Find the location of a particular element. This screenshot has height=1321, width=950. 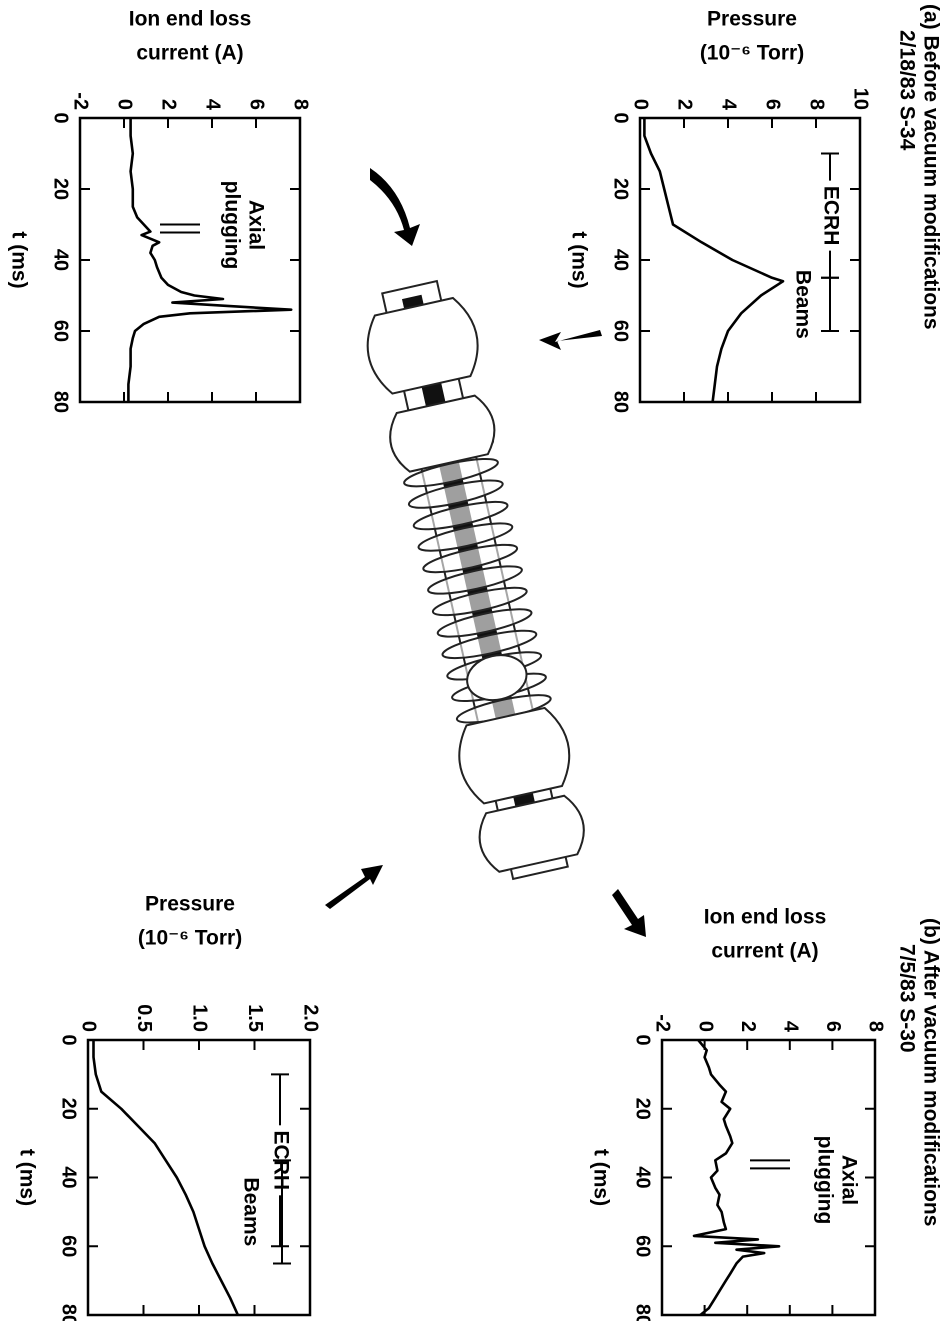

y-tick-label: 1.5 is located at coordinates (255, 1018).